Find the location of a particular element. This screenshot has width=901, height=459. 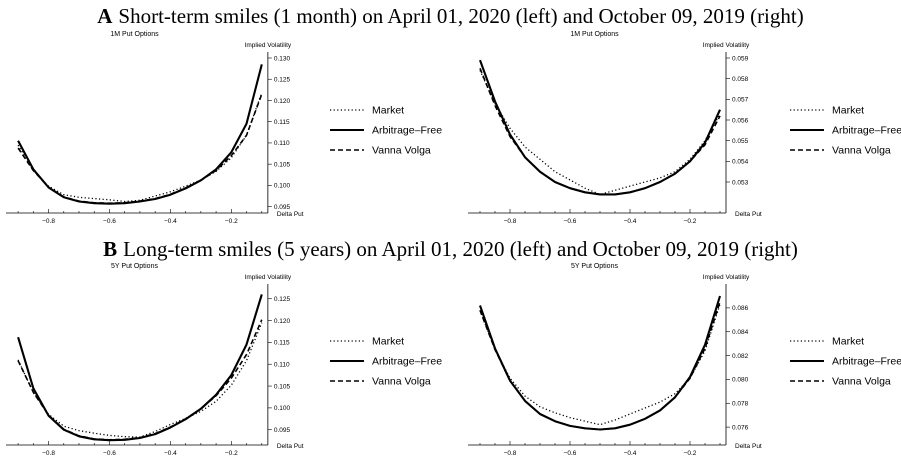

y-tick-label: 0.059 is located at coordinates (740, 58).